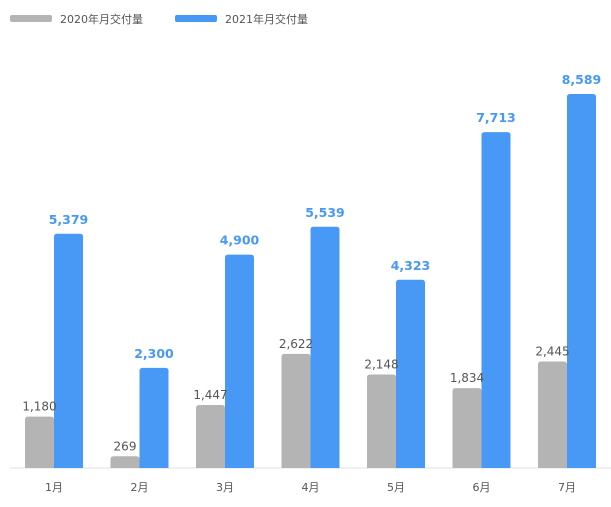  Describe the element at coordinates (325, 212) in the screenshot. I see `value-label-2021-4: 5,539` at that location.